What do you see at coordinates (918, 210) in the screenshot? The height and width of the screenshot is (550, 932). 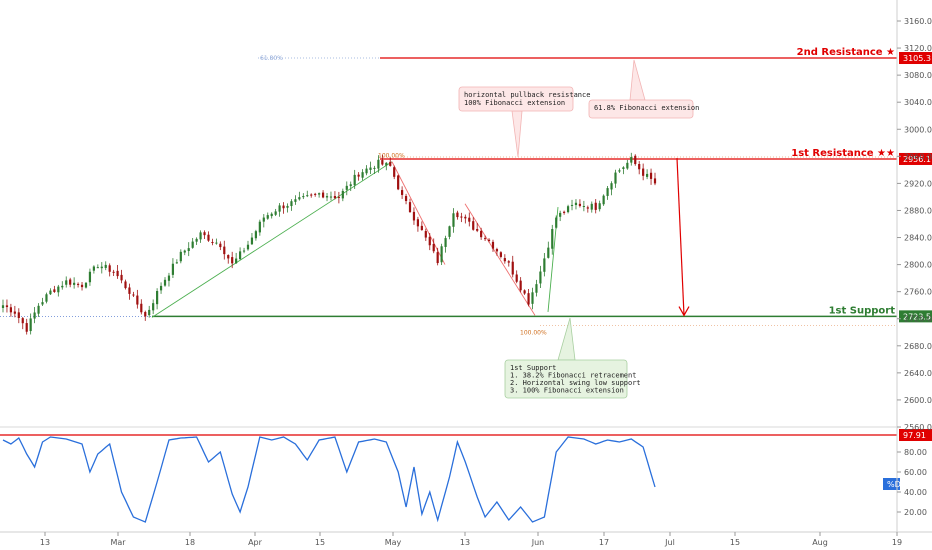 I see `price-tick-label: 2880.0` at bounding box center [918, 210].